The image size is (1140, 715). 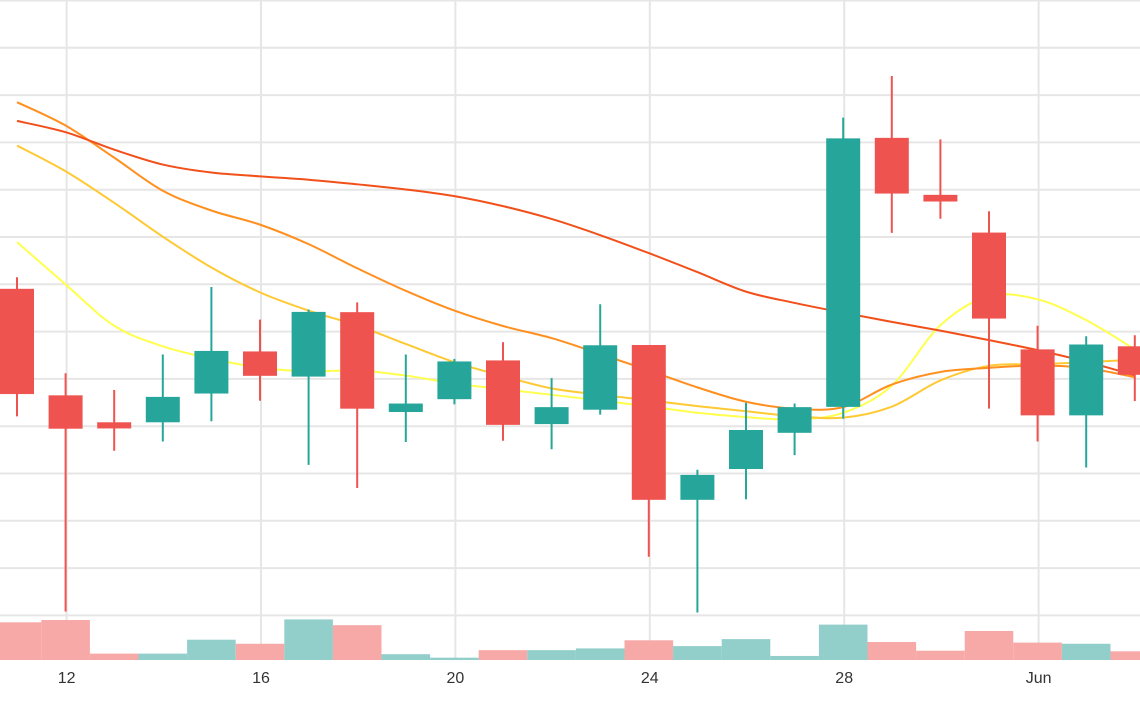 I want to click on x-tick-label: Jun, so click(x=1039, y=678).